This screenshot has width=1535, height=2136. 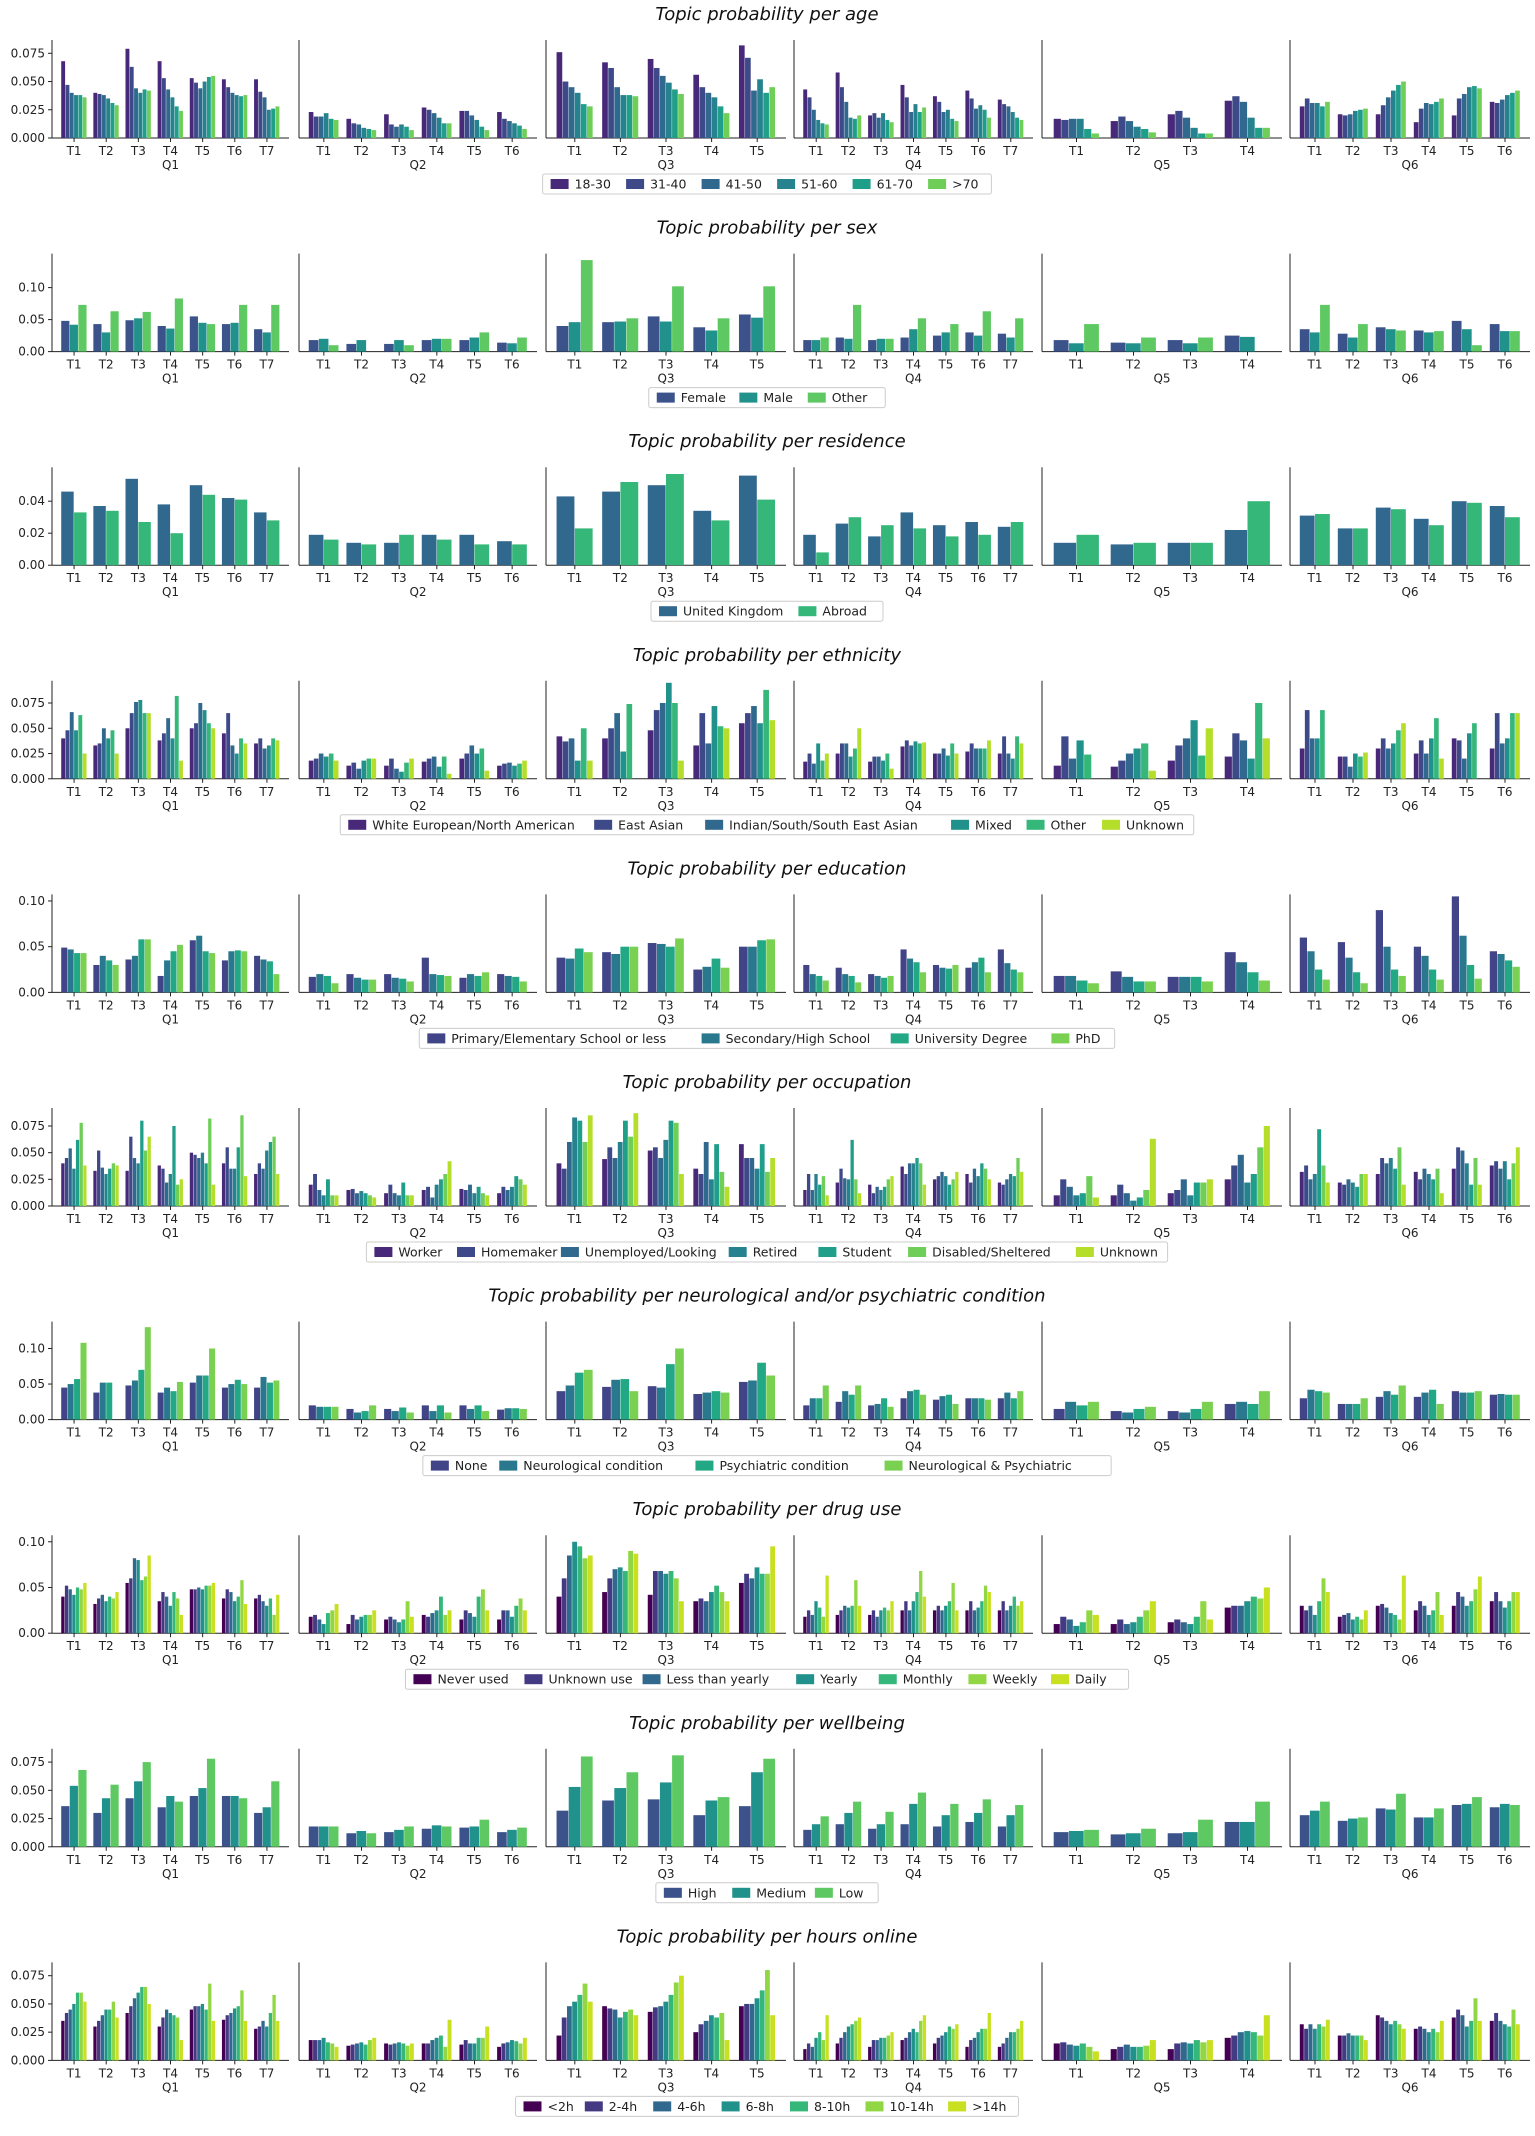 I want to click on legend-label: Yearly, so click(x=838, y=1679).